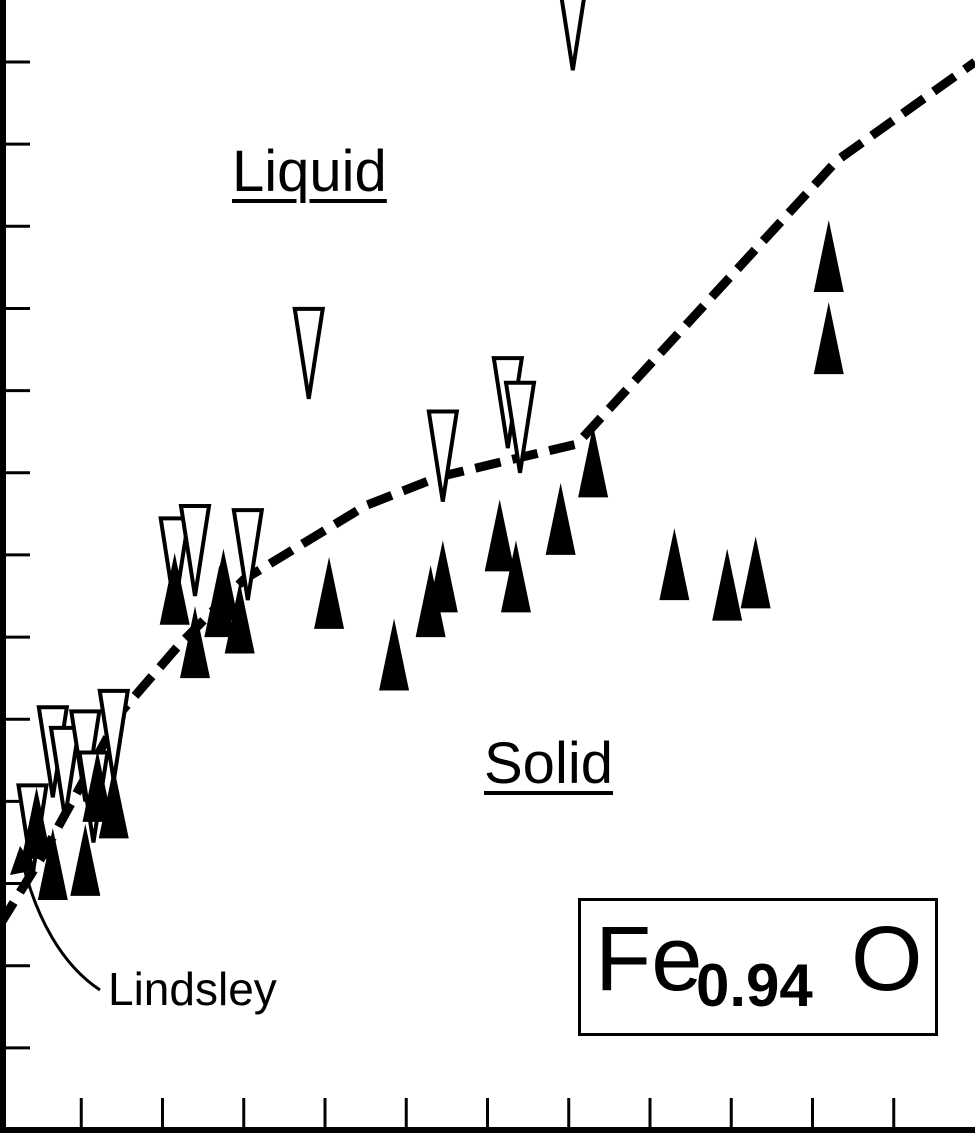 Image resolution: width=975 pixels, height=1133 pixels. Describe the element at coordinates (649, 959) in the screenshot. I see `formula-element-fe: Fe` at that location.